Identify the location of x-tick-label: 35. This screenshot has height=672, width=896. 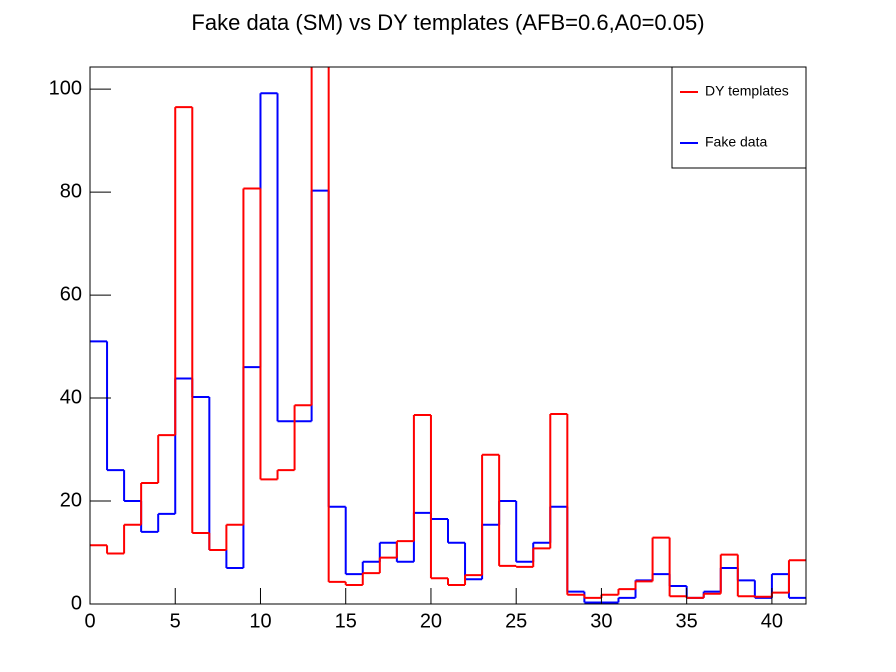
(687, 621).